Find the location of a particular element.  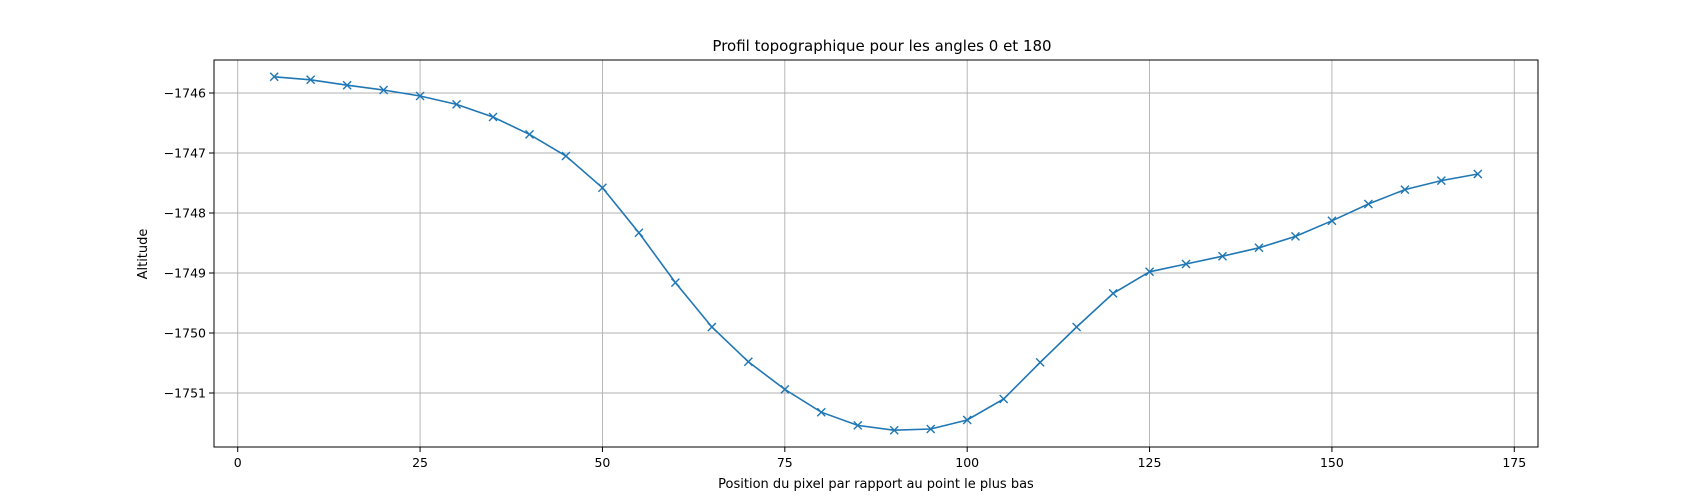

y-tick-label: −1751 is located at coordinates (185, 393).